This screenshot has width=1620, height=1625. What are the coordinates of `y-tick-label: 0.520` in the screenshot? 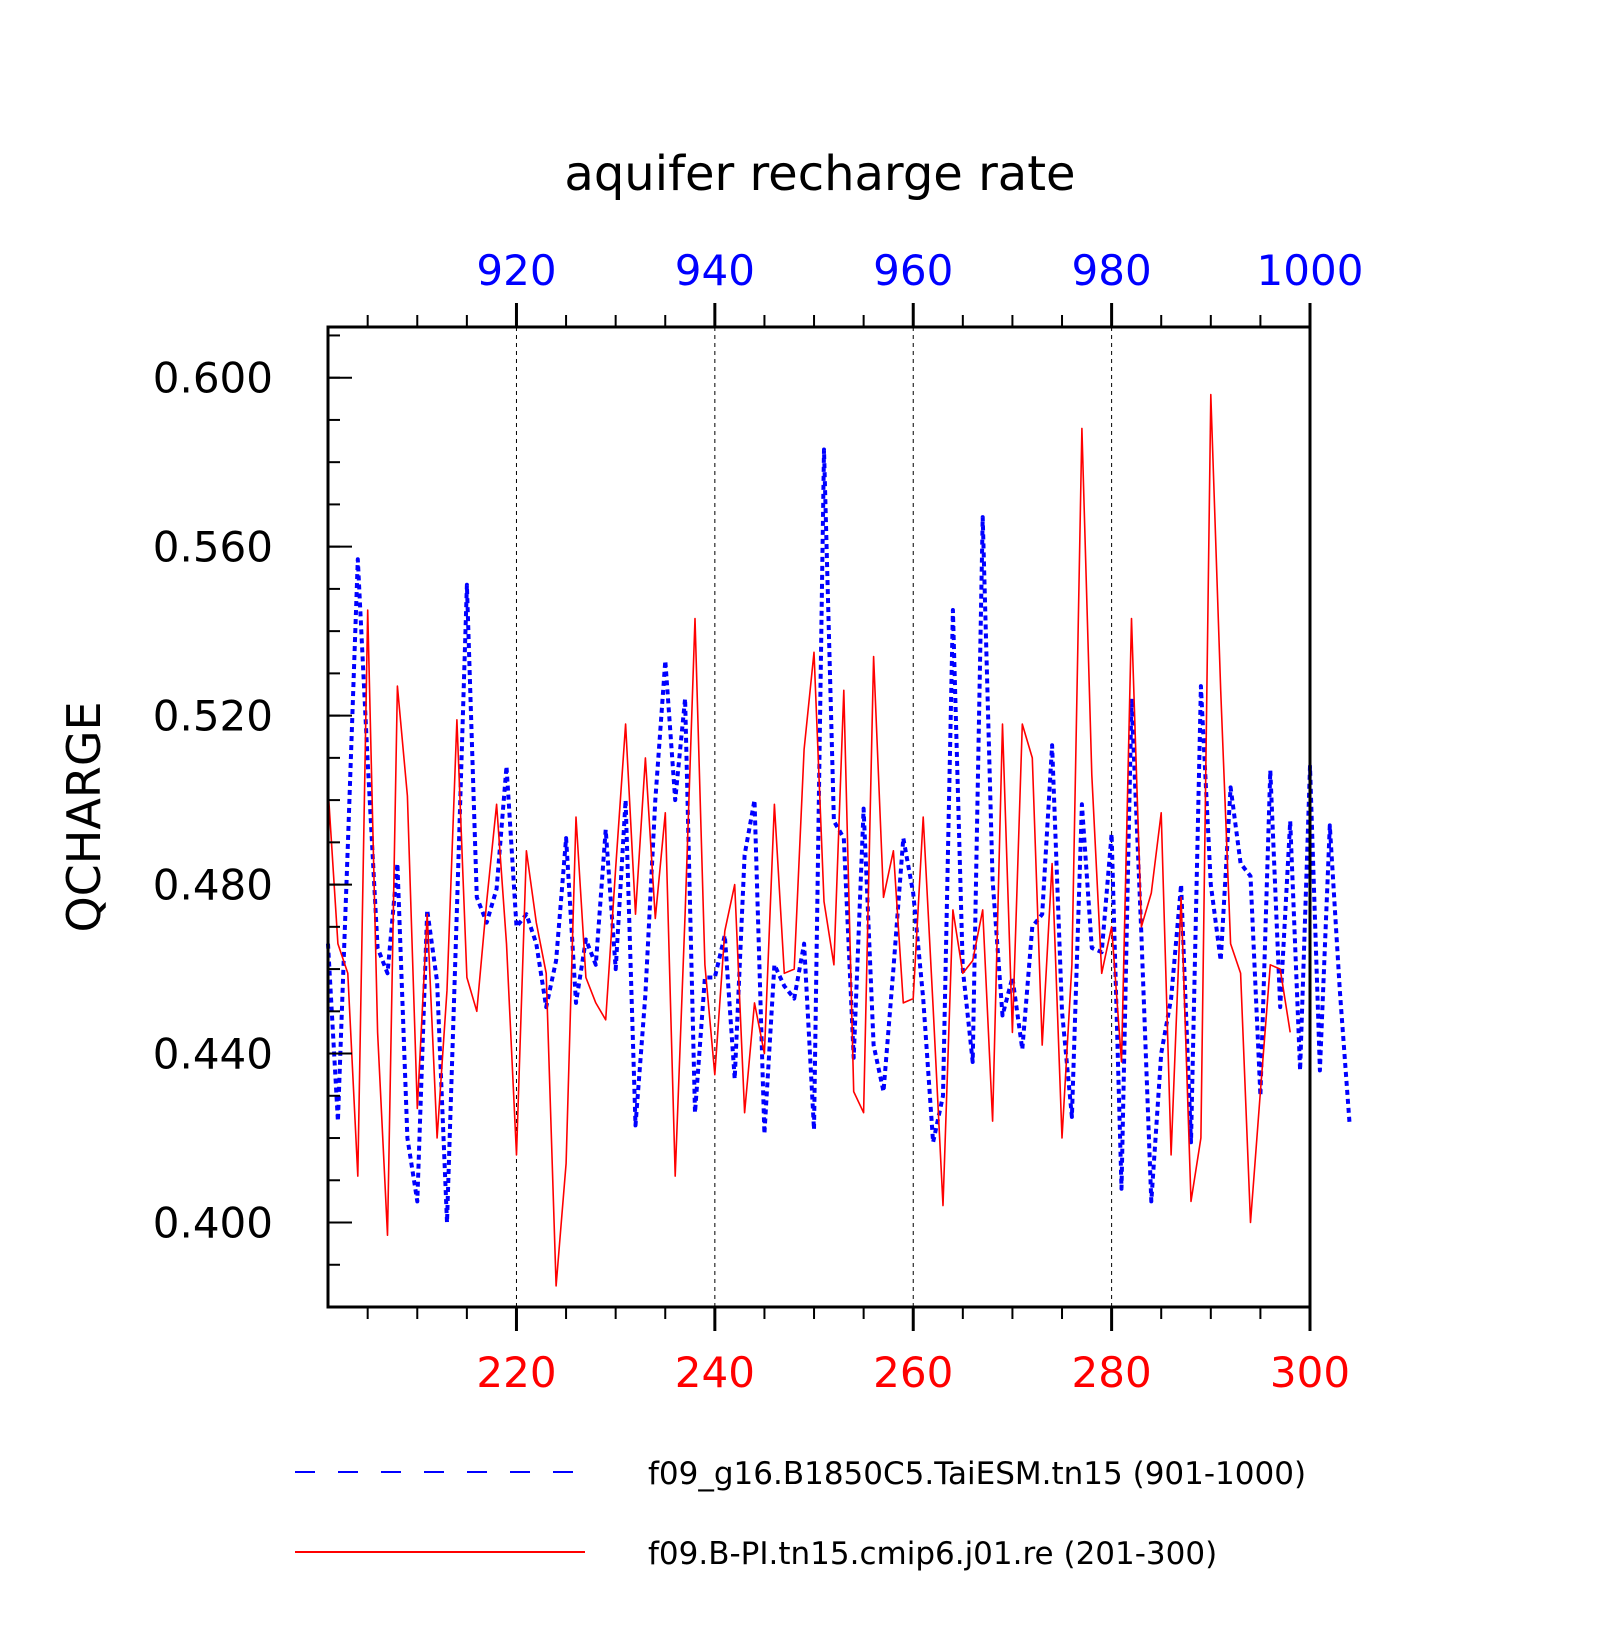 It's located at (213, 716).